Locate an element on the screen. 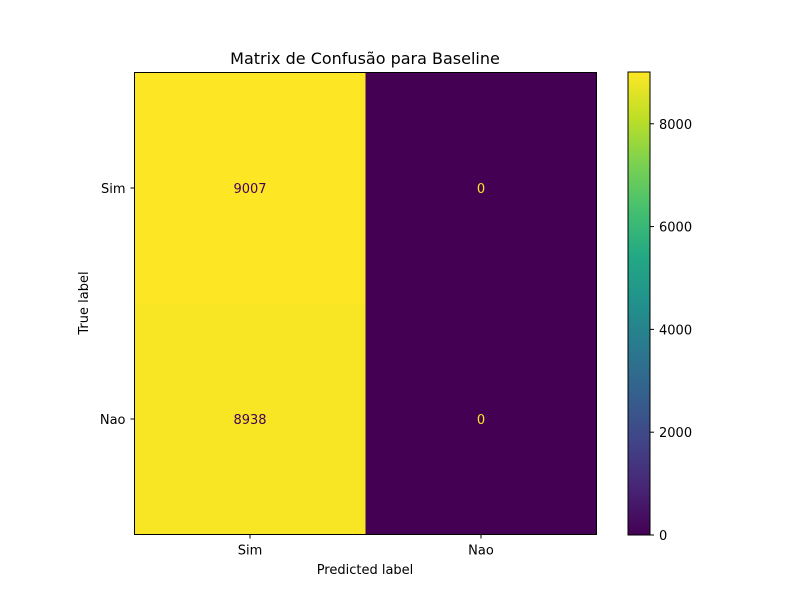 This screenshot has width=800, height=600. colorbar-tick-label: 6000 is located at coordinates (675, 228).